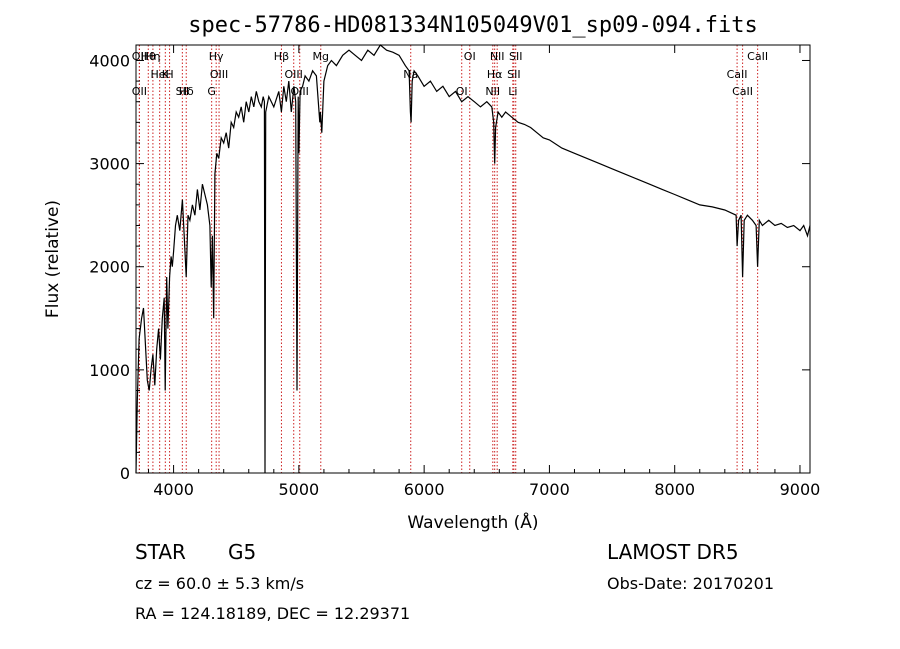 Image resolution: width=900 pixels, height=649 pixels. Describe the element at coordinates (109, 60) in the screenshot. I see `y-tick-label: 4000` at that location.